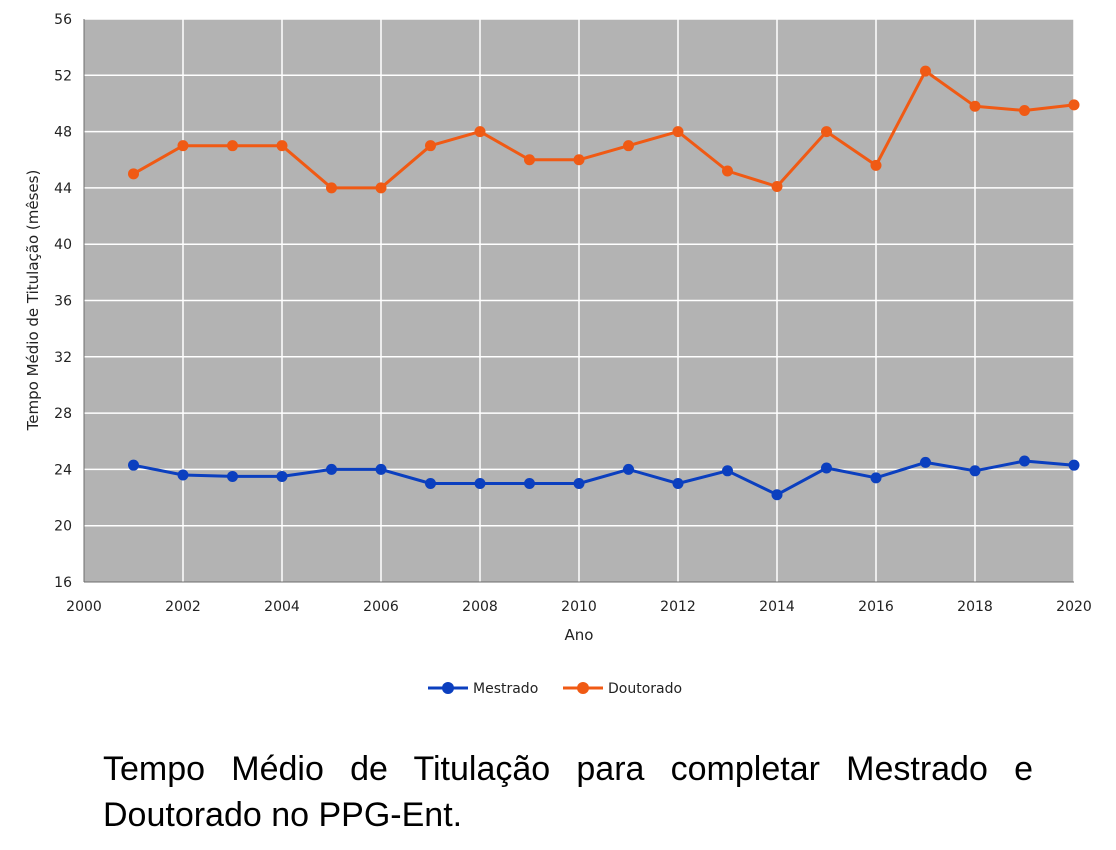 Image resolution: width=1116 pixels, height=850 pixels. What do you see at coordinates (381, 607) in the screenshot?
I see `x-tick-label: 2006` at bounding box center [381, 607].